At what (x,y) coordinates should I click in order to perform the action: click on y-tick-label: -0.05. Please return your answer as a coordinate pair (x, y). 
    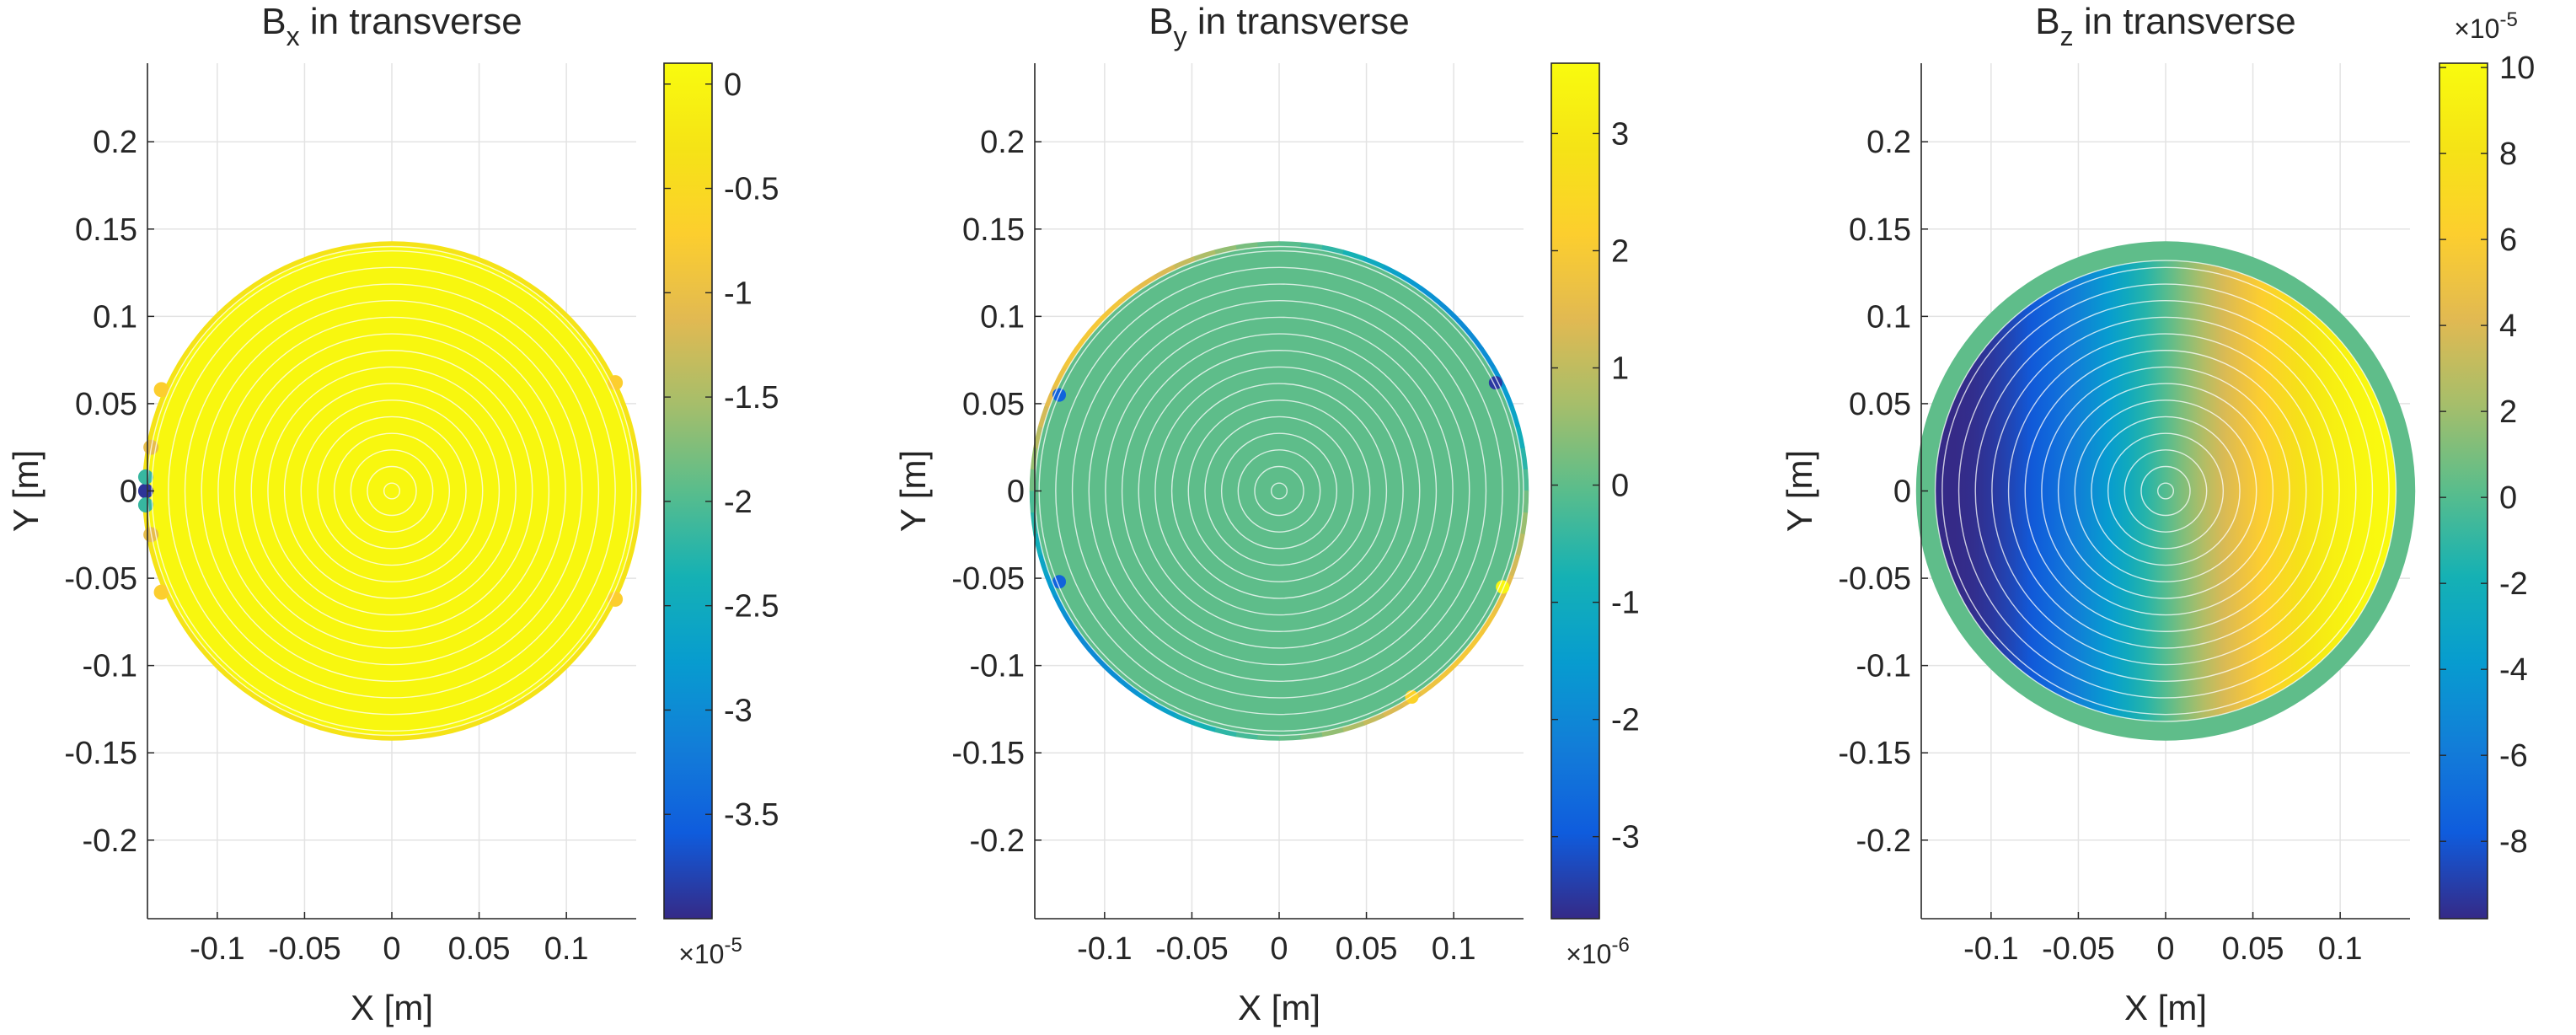
    Looking at the image, I should click on (988, 579).